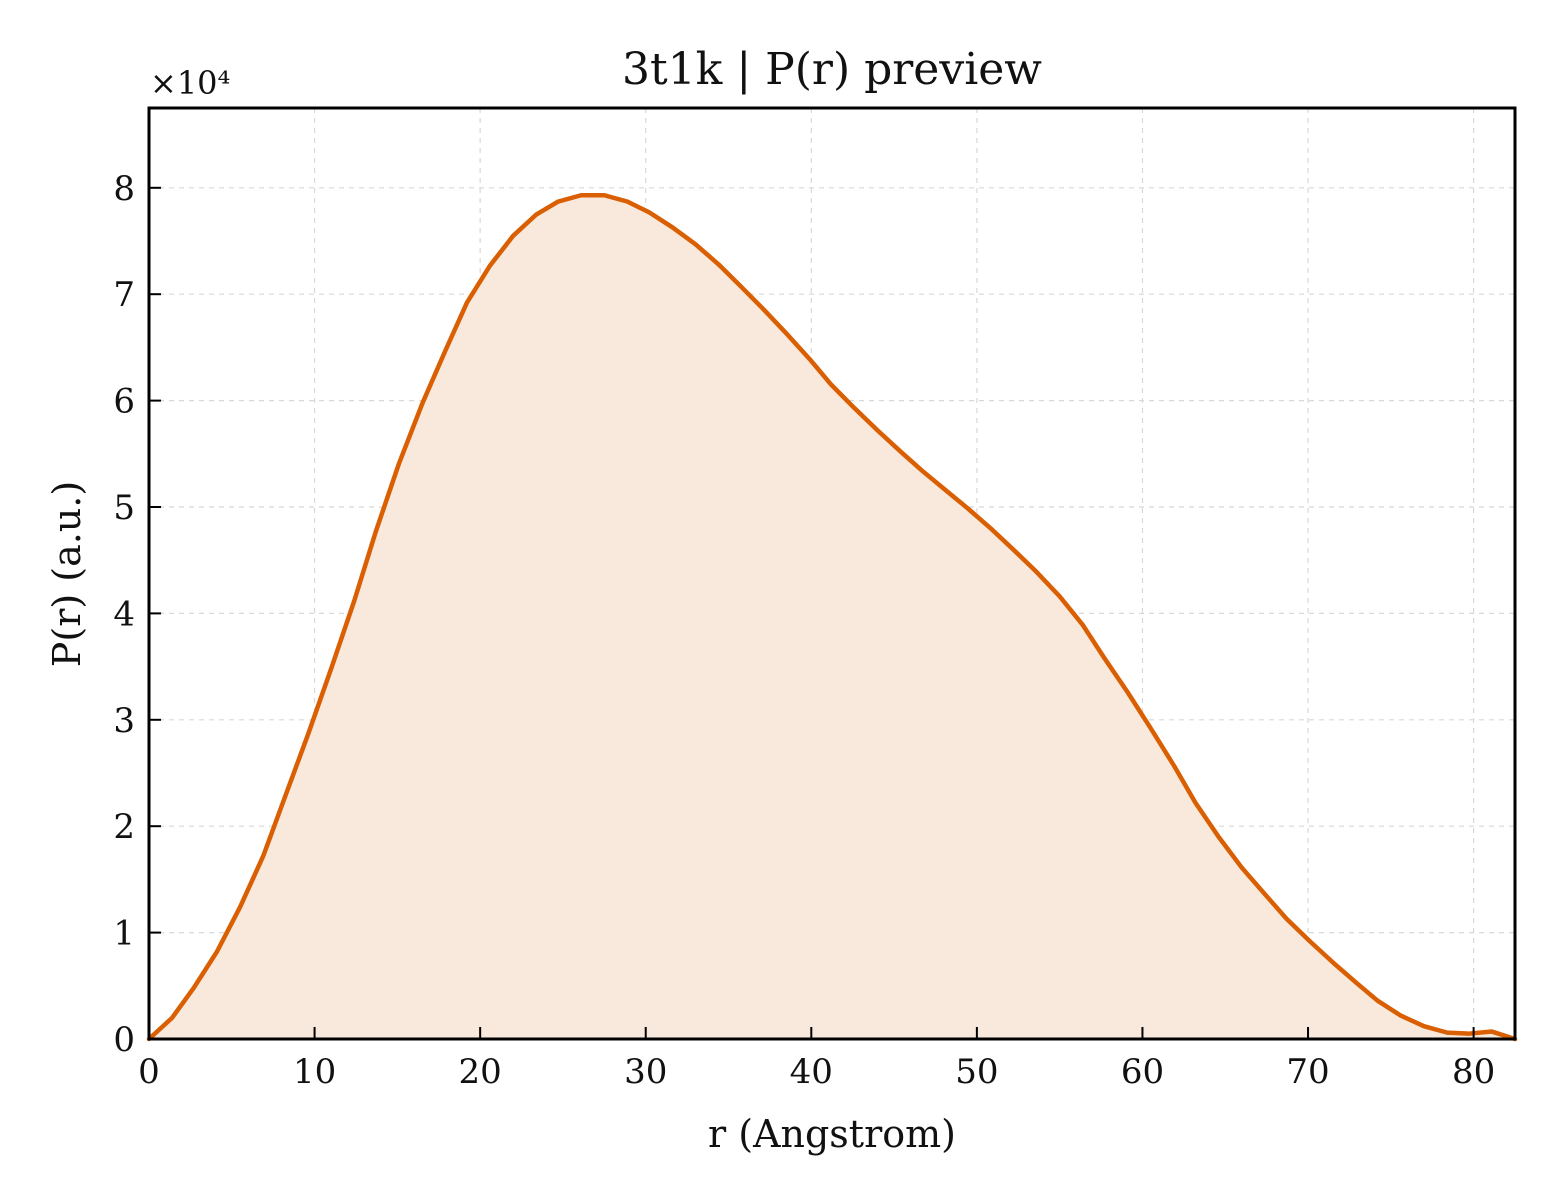  Describe the element at coordinates (645, 1072) in the screenshot. I see `x-tick-label-3: 30` at that location.